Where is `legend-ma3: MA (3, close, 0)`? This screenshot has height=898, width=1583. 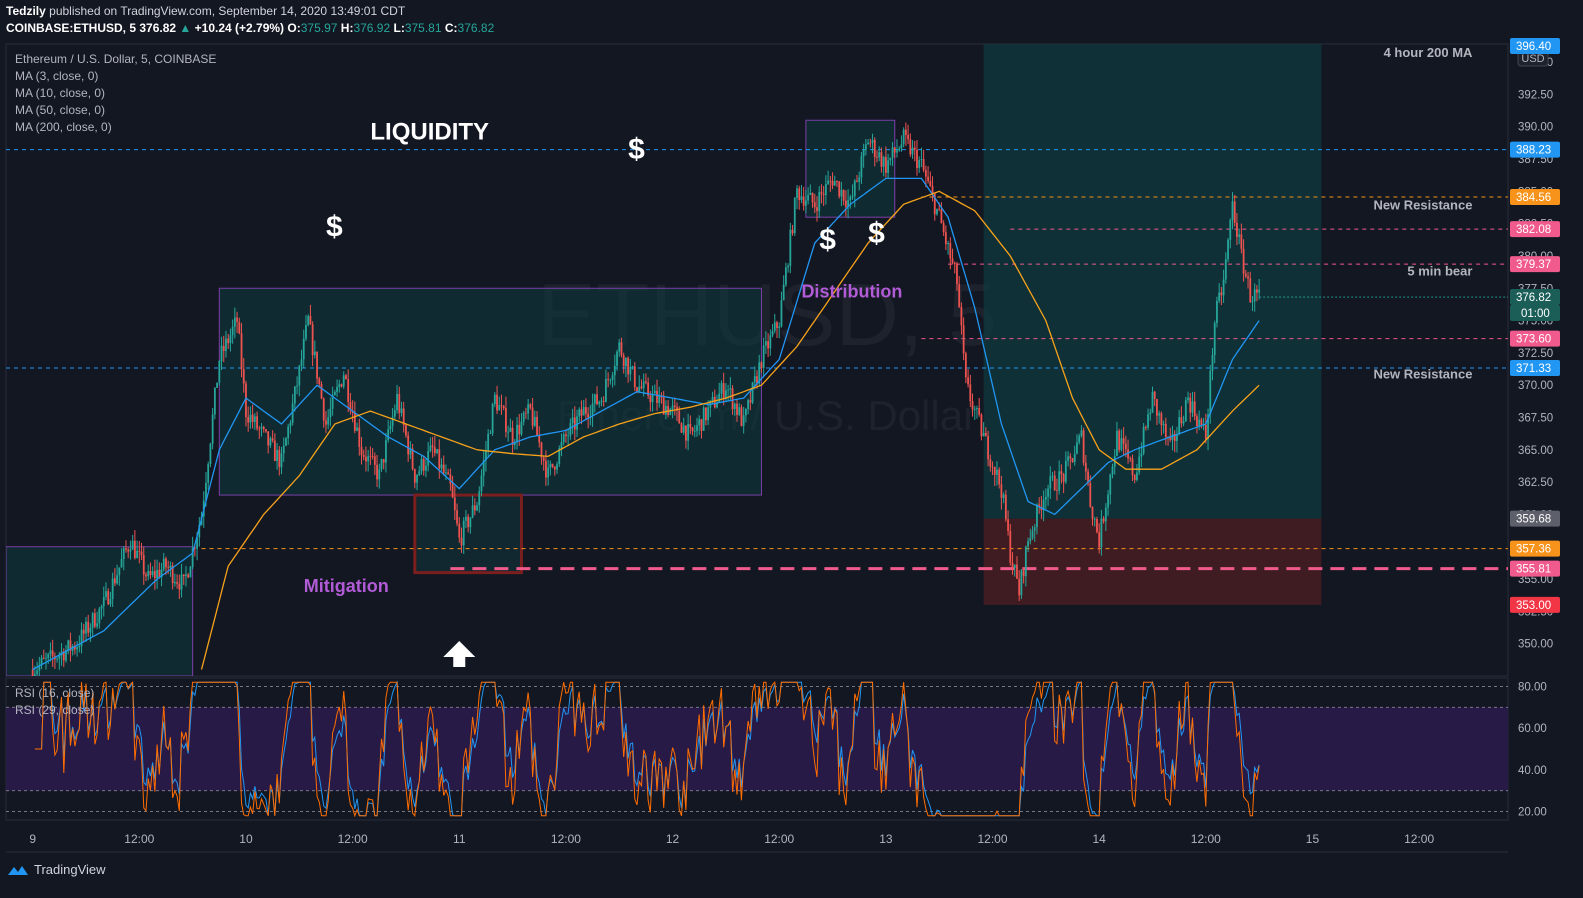
legend-ma3: MA (3, close, 0) is located at coordinates (57, 76).